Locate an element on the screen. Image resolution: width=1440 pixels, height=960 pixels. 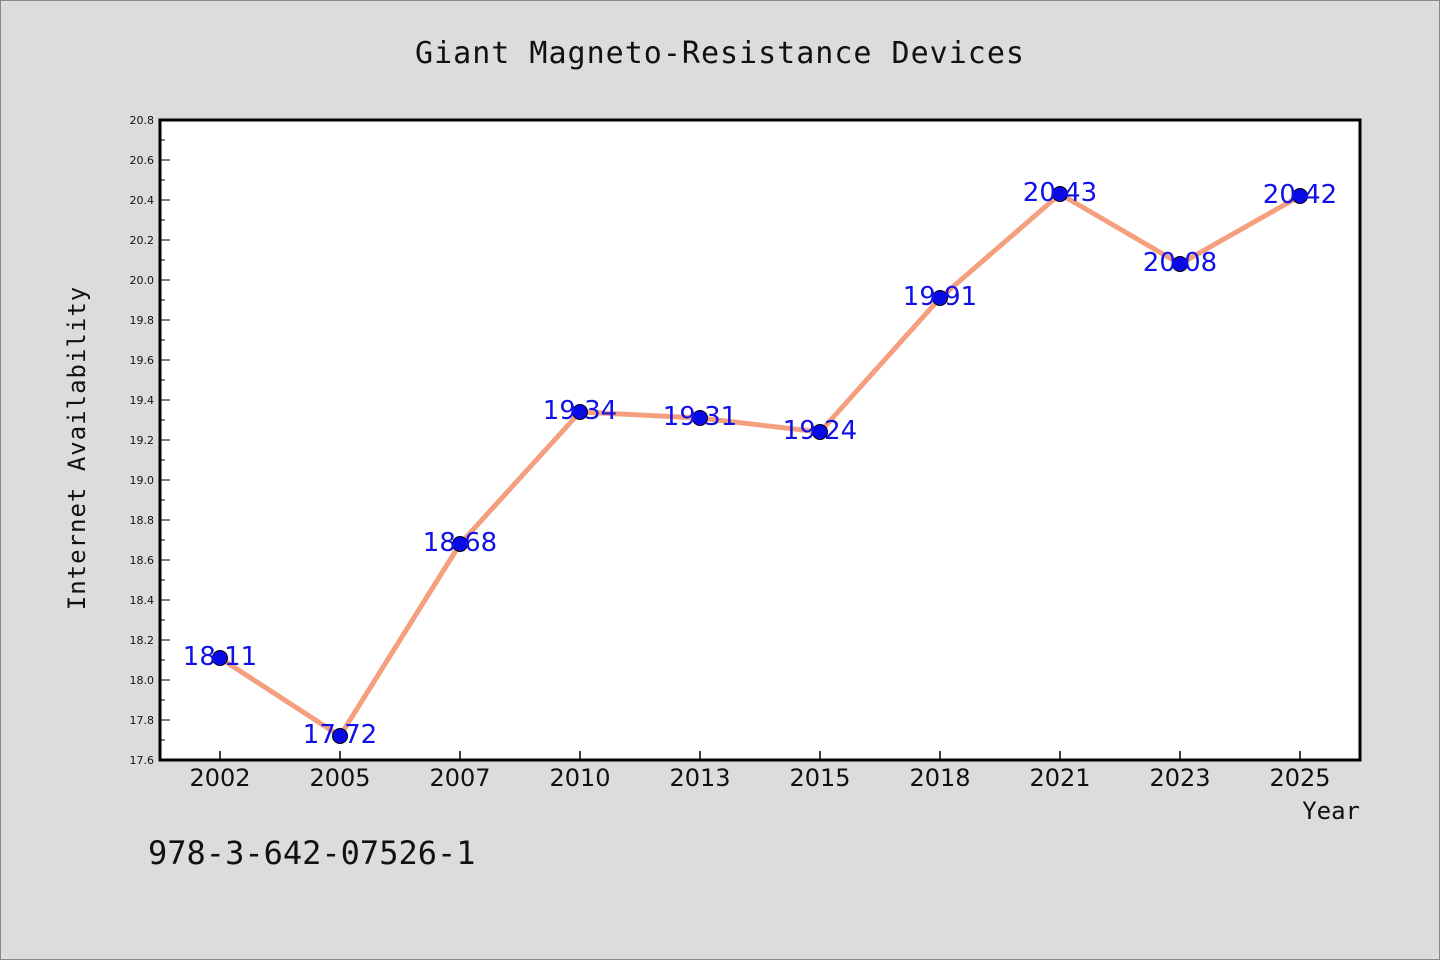
x-axis: 2002 2005 2007 2010 2013 2015 2018 2021 2023 2025 is located at coordinates (760, 771).